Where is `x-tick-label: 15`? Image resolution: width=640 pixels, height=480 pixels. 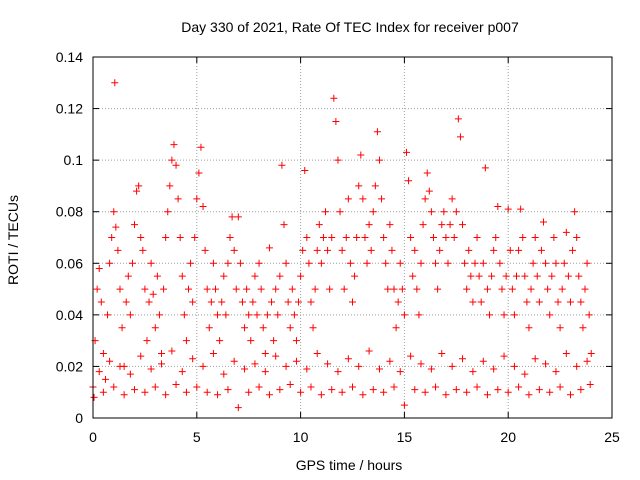 x-tick-label: 15 is located at coordinates (405, 437).